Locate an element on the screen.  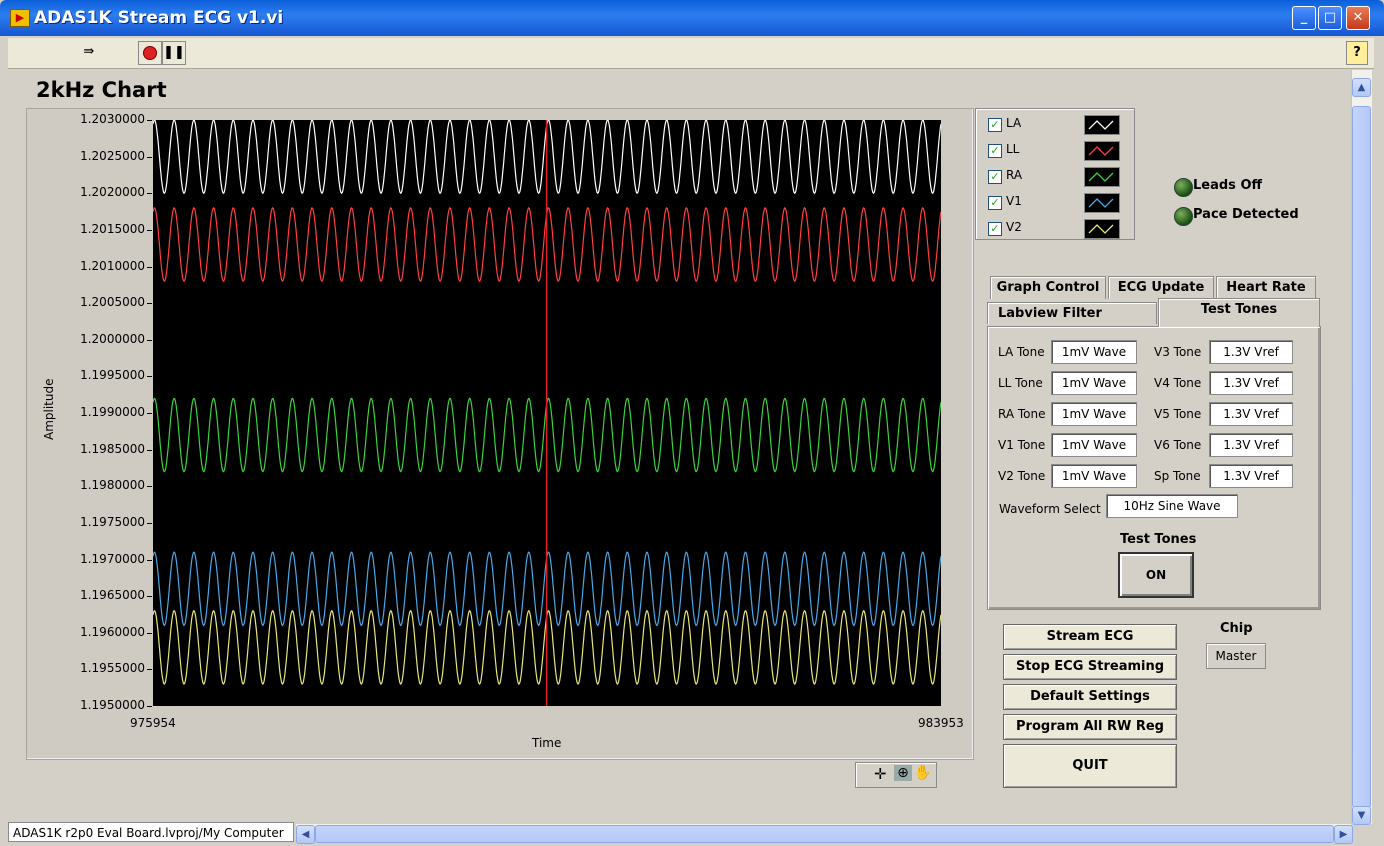
scroll-down-icon: ▼ is located at coordinates (1361, 815).